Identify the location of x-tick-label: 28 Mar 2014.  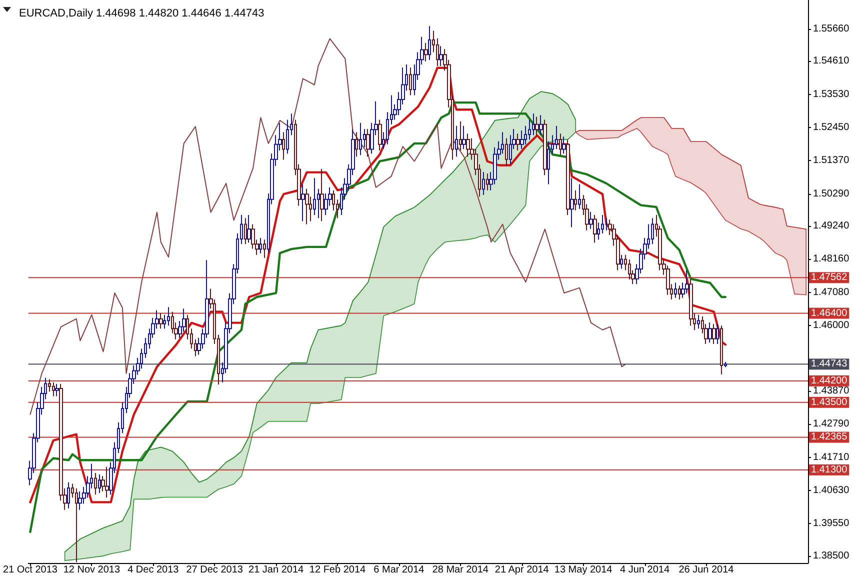
(460, 570).